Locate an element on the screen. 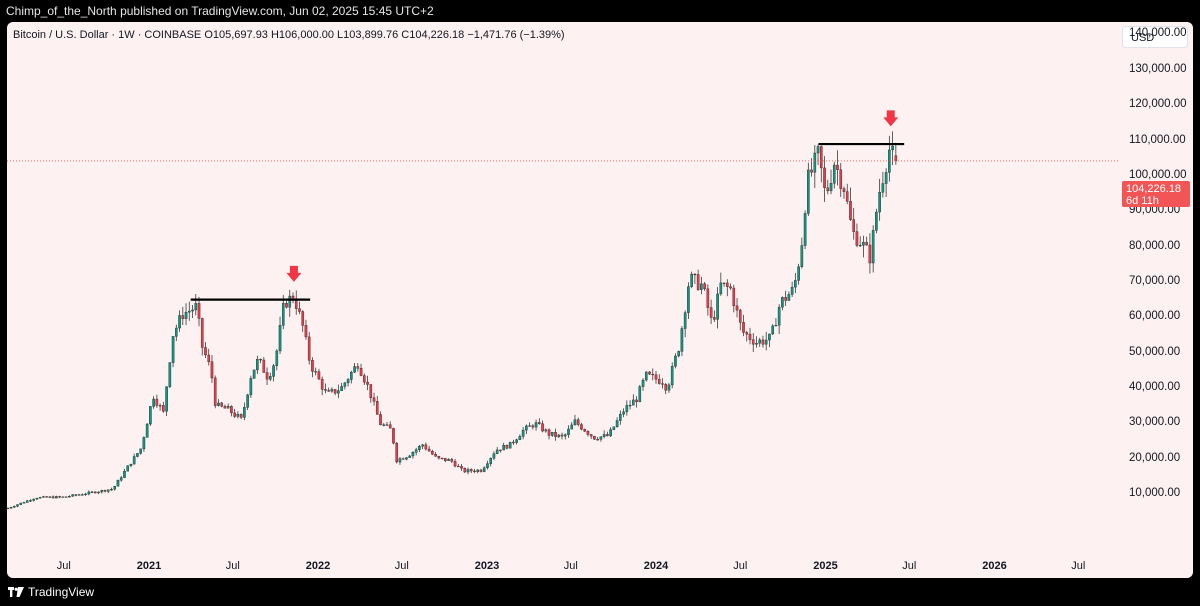  price-tick-label: 20,000.00 is located at coordinates (1155, 457).